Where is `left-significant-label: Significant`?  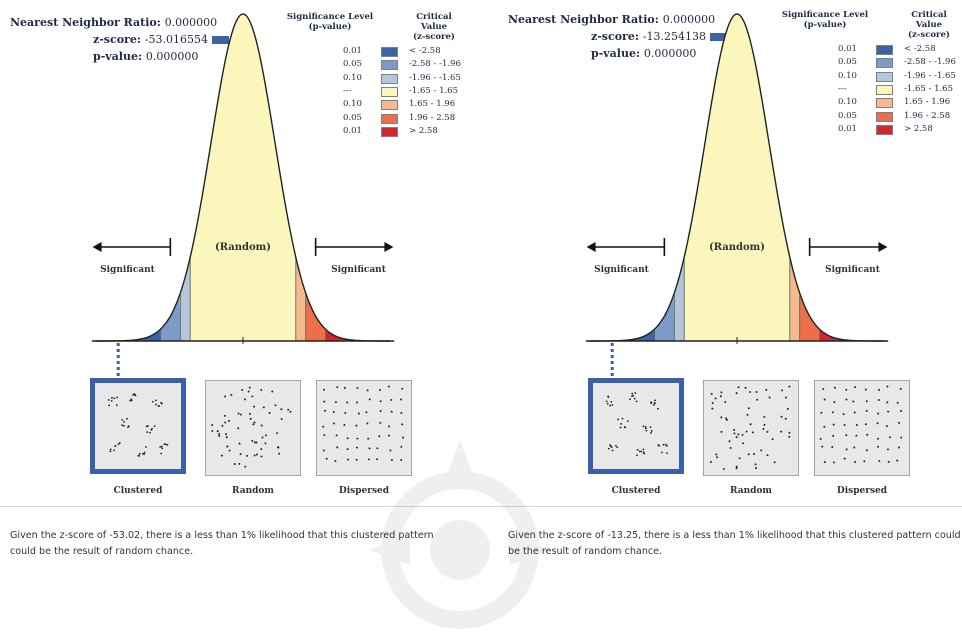 left-significant-label: Significant is located at coordinates (128, 270).